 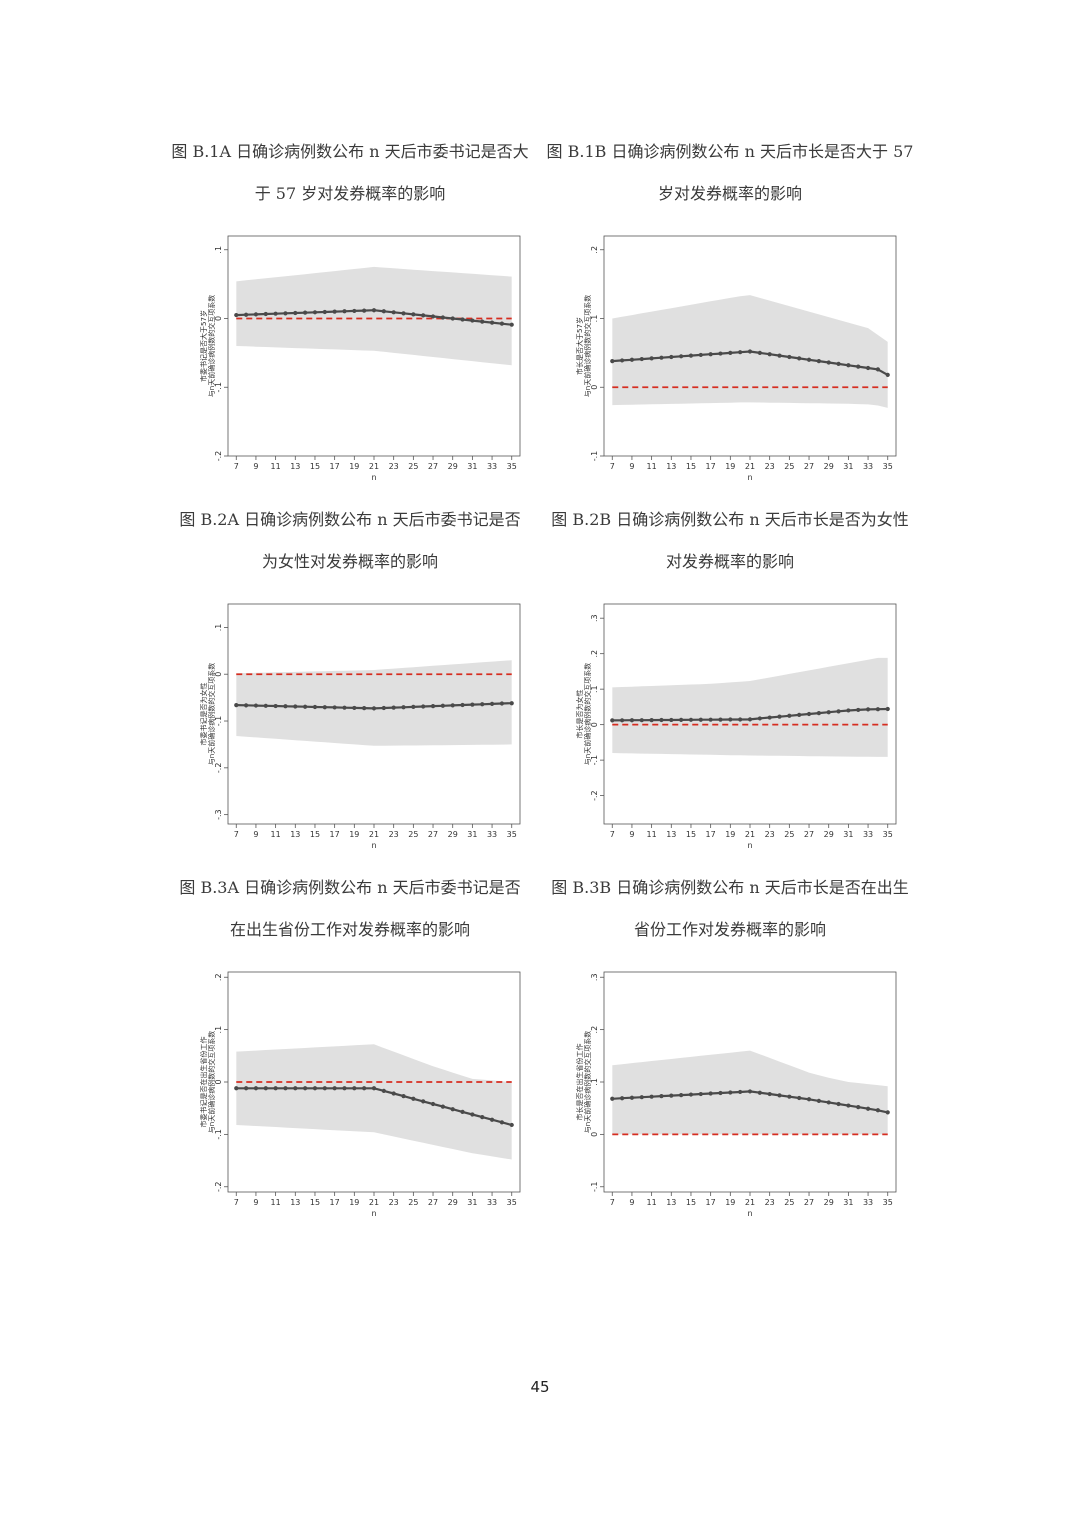 What do you see at coordinates (729, 929) in the screenshot?
I see `caption-line-2: 省份工作对发券概率的影响` at bounding box center [729, 929].